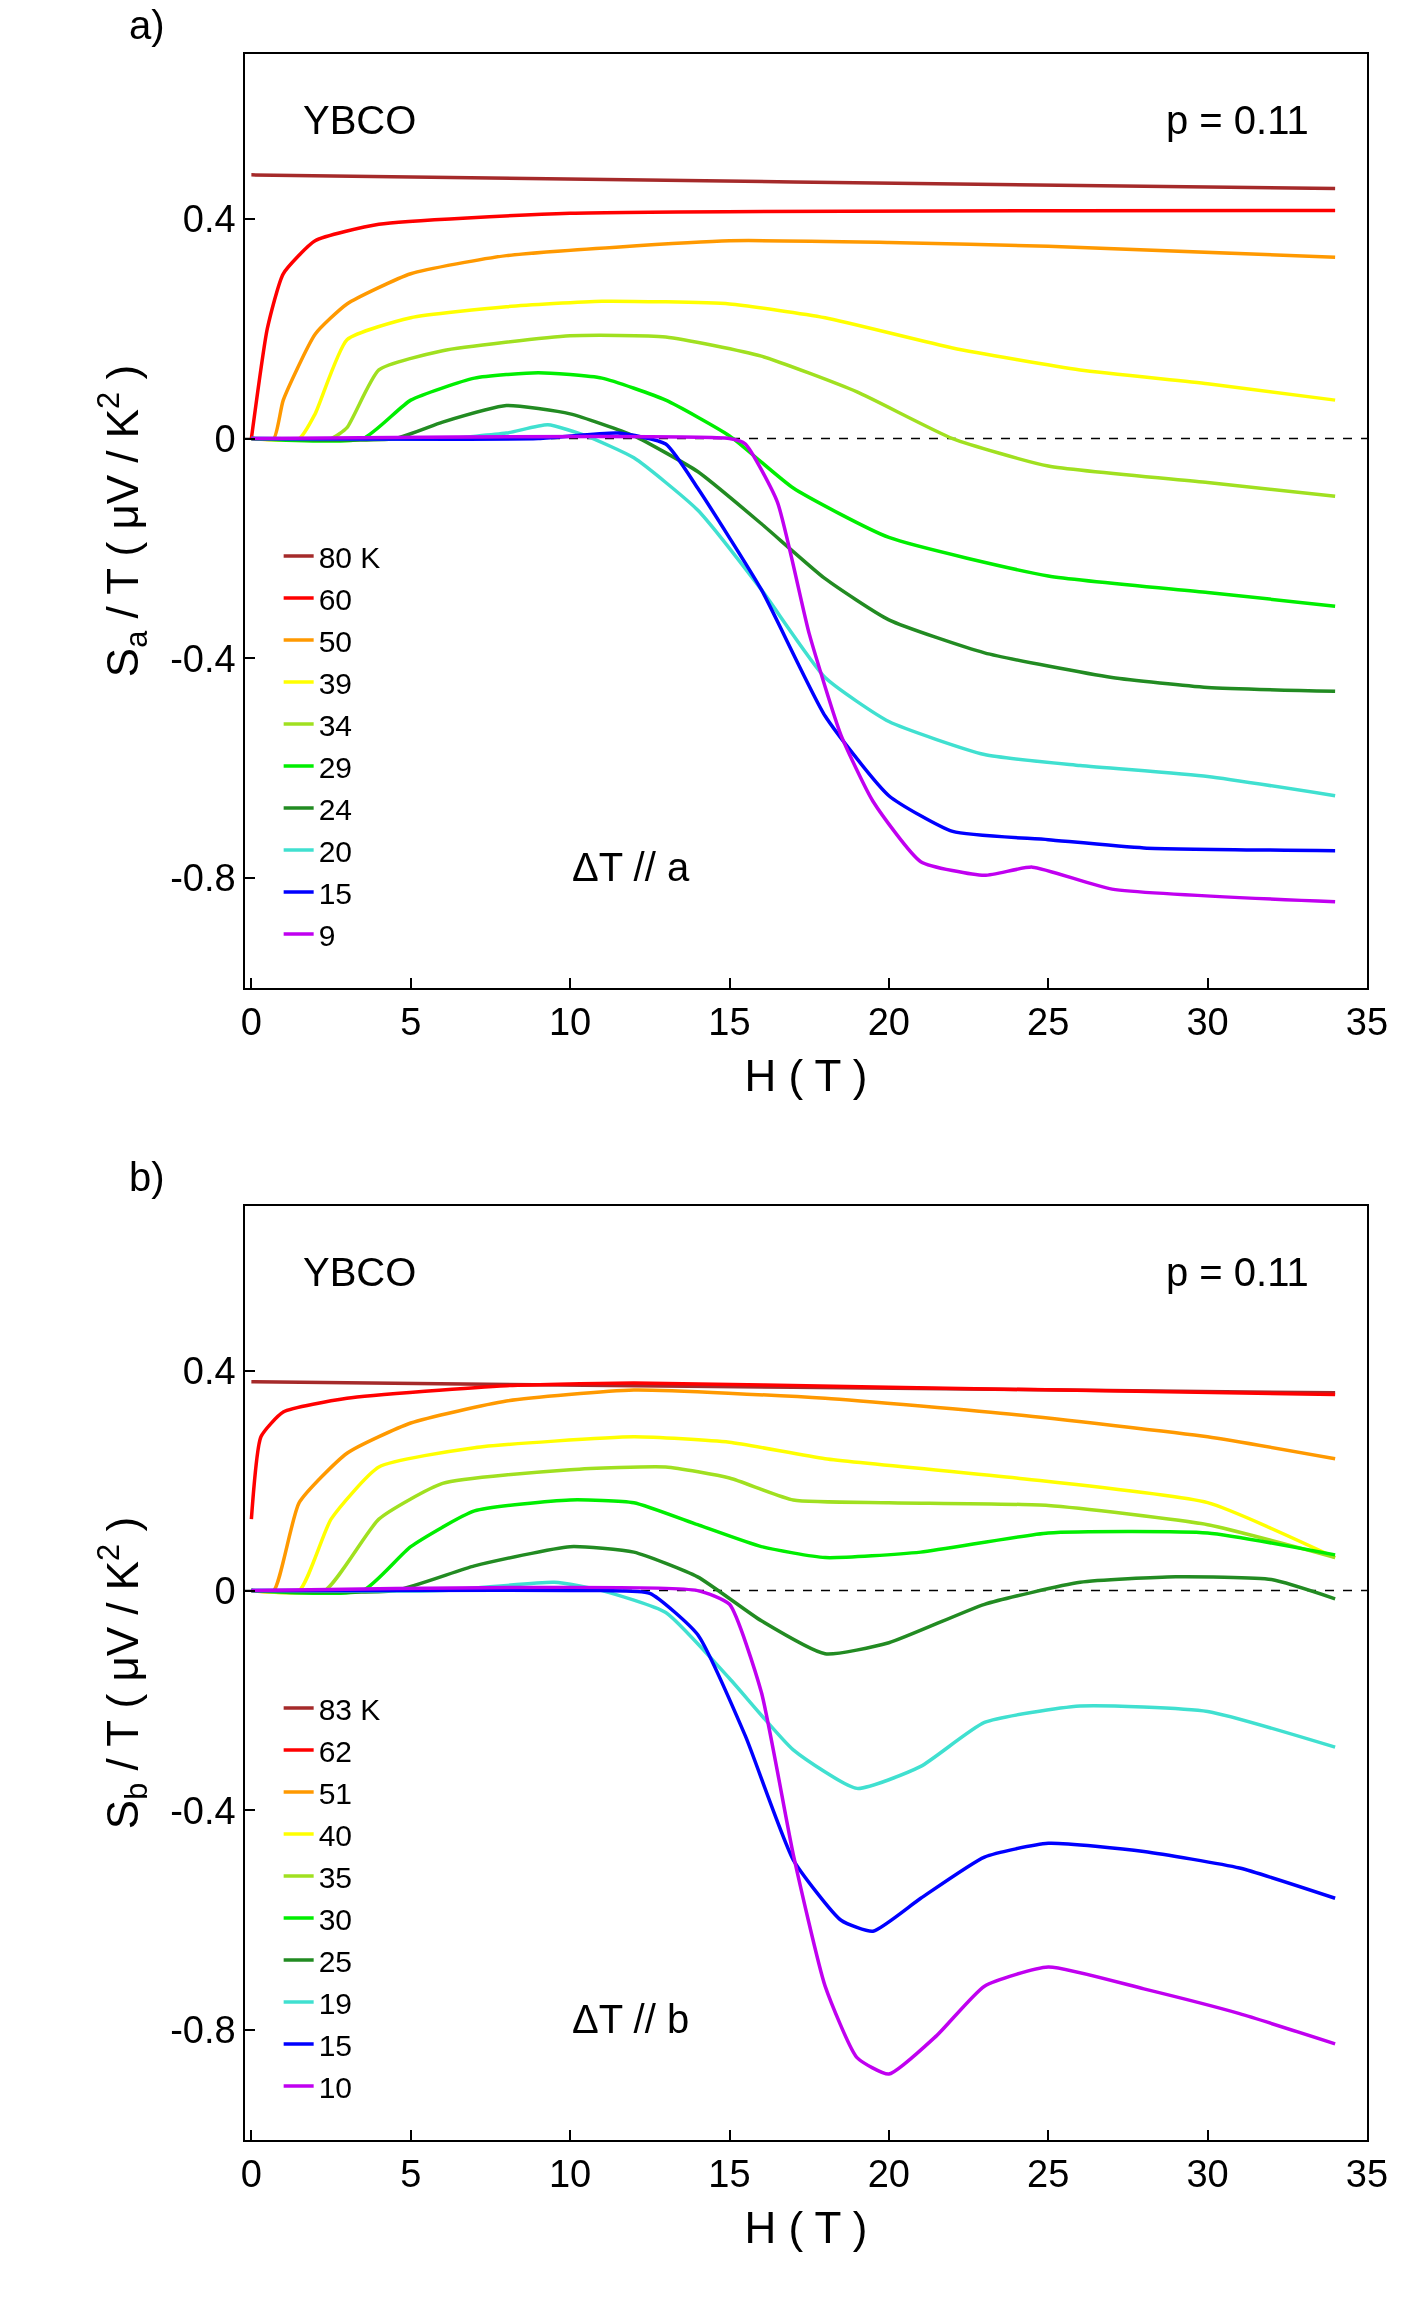  Describe the element at coordinates (793, 1451) in the screenshot. I see `line-series` at that location.